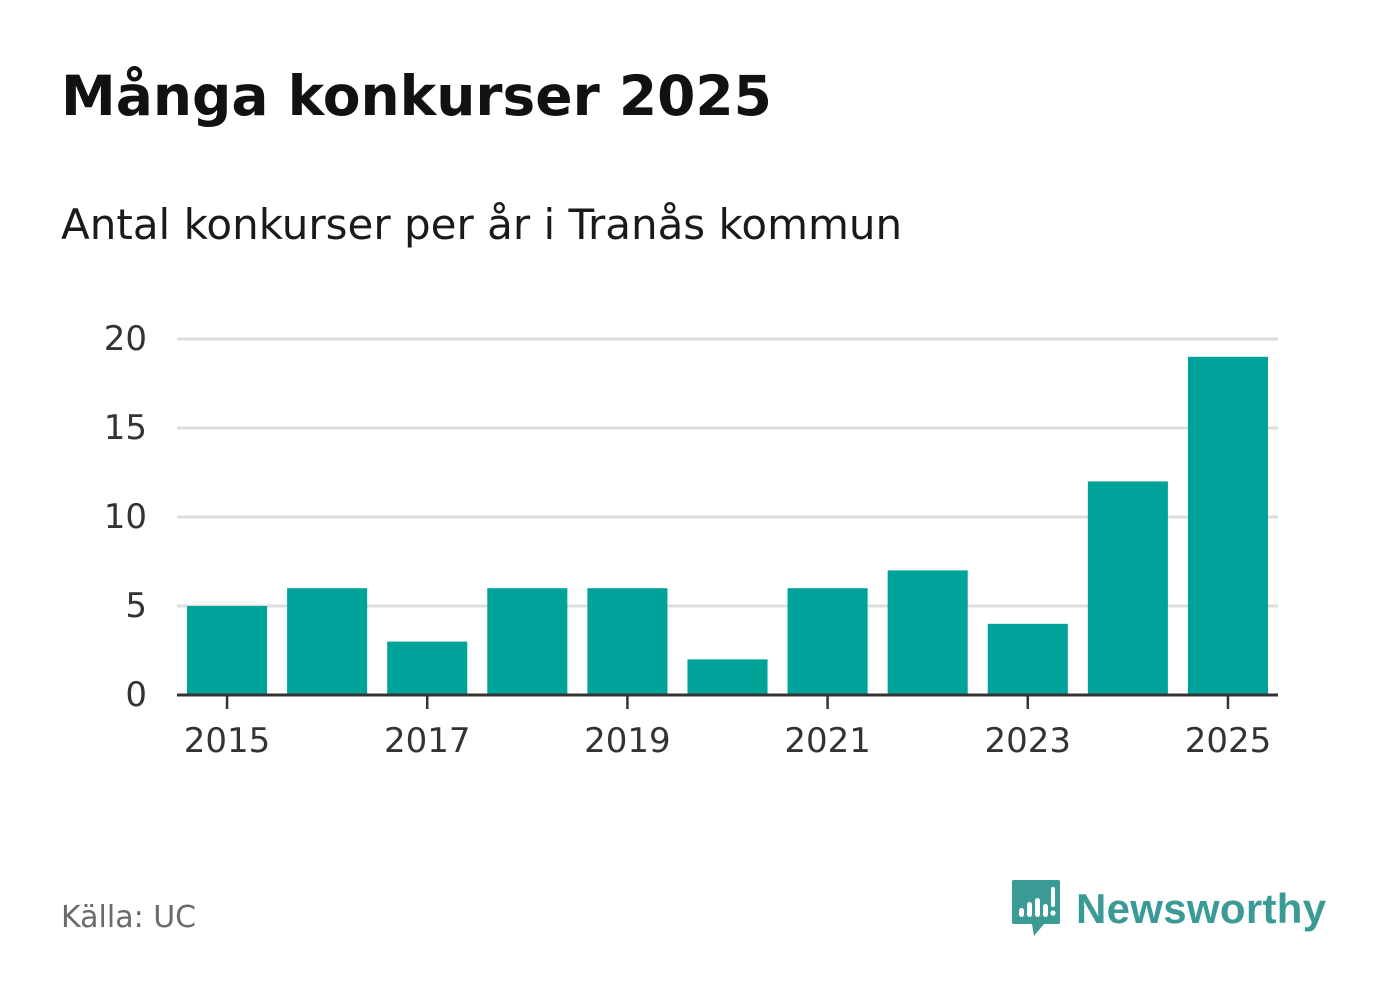 The width and height of the screenshot is (1382, 999). Describe the element at coordinates (727, 677) in the screenshot. I see `bar-2020` at that location.